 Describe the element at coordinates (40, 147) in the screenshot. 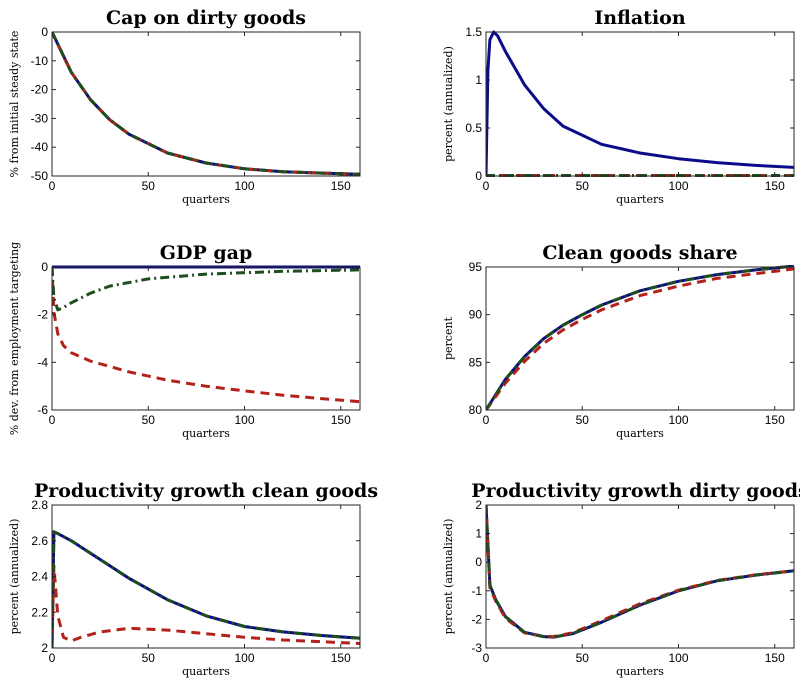

I see `y-tick-label: -40` at that location.